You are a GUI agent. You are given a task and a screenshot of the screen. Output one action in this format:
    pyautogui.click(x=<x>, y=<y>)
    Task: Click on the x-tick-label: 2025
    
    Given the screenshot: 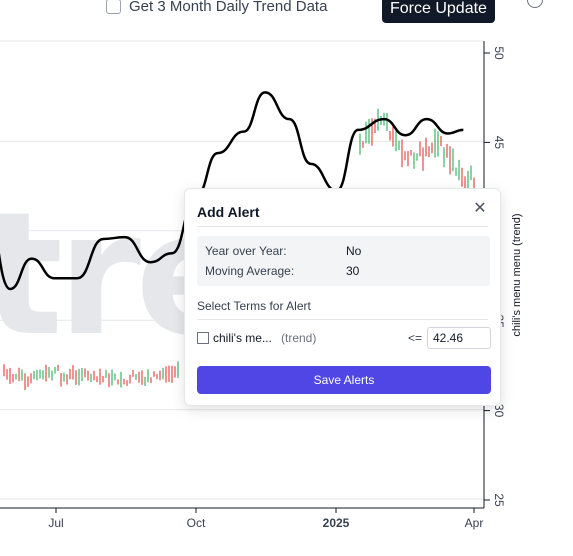 What is the action you would take?
    pyautogui.click(x=336, y=523)
    